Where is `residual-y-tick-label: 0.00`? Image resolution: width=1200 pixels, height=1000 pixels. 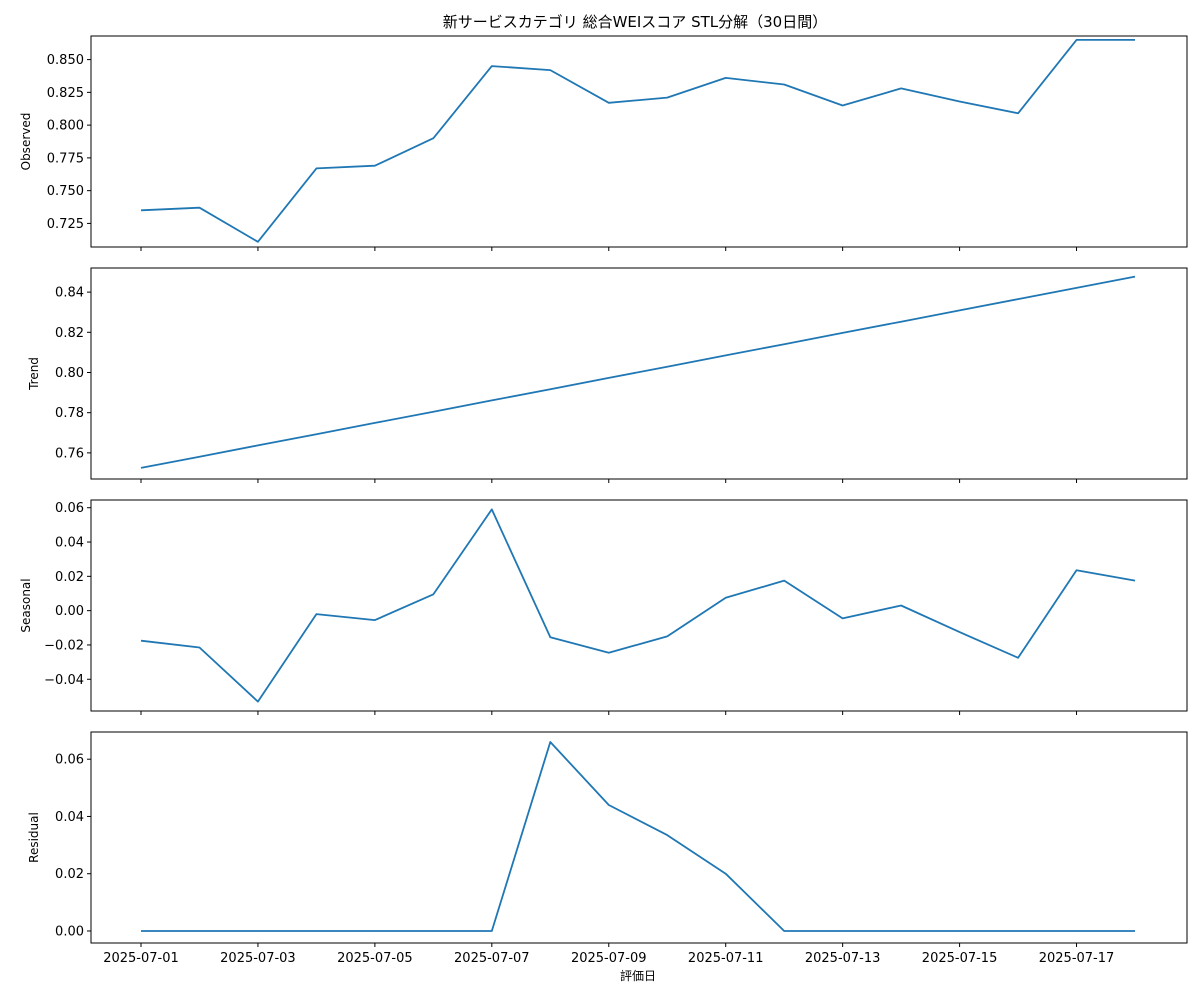 residual-y-tick-label: 0.00 is located at coordinates (69, 931).